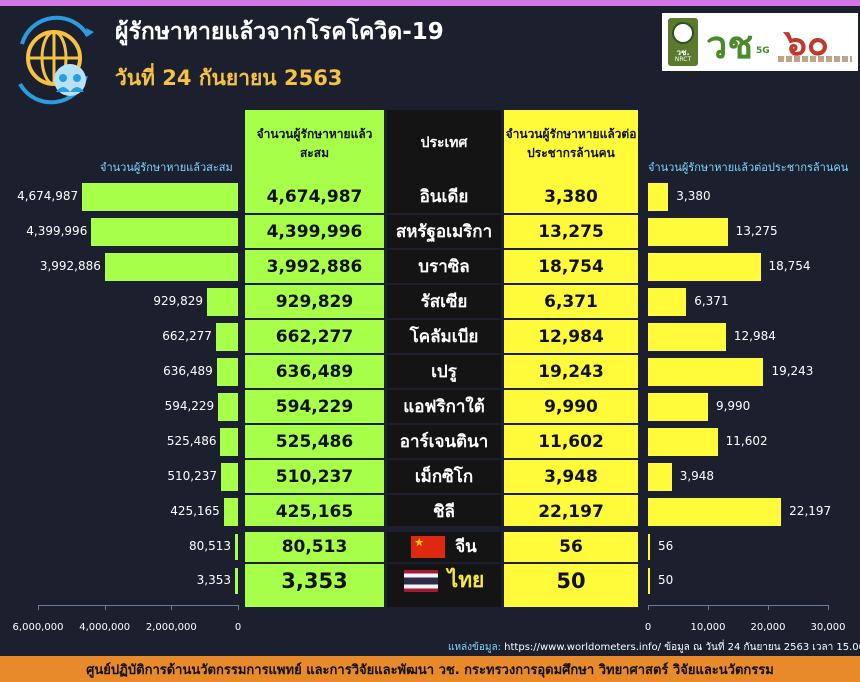 The height and width of the screenshot is (682, 860). I want to click on left-axis-tick-label: 0, so click(238, 627).